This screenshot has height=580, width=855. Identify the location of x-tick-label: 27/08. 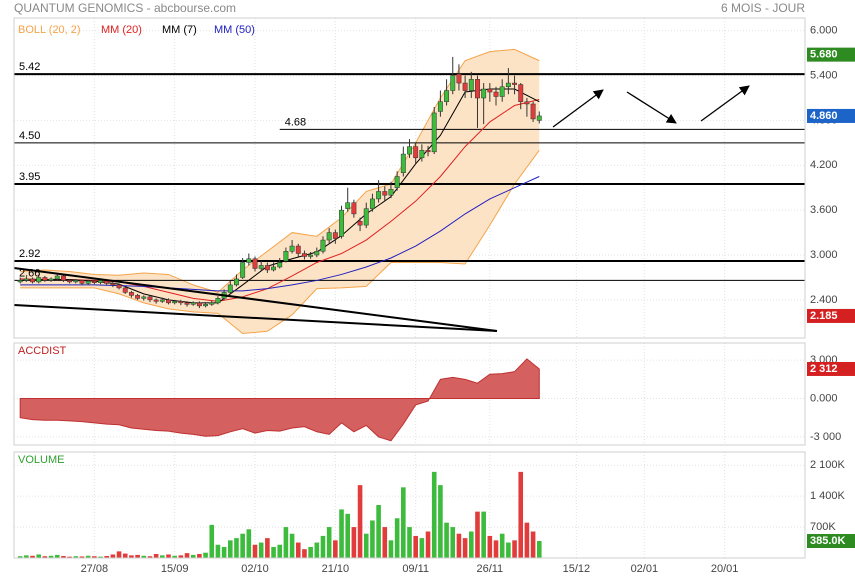
(95, 569).